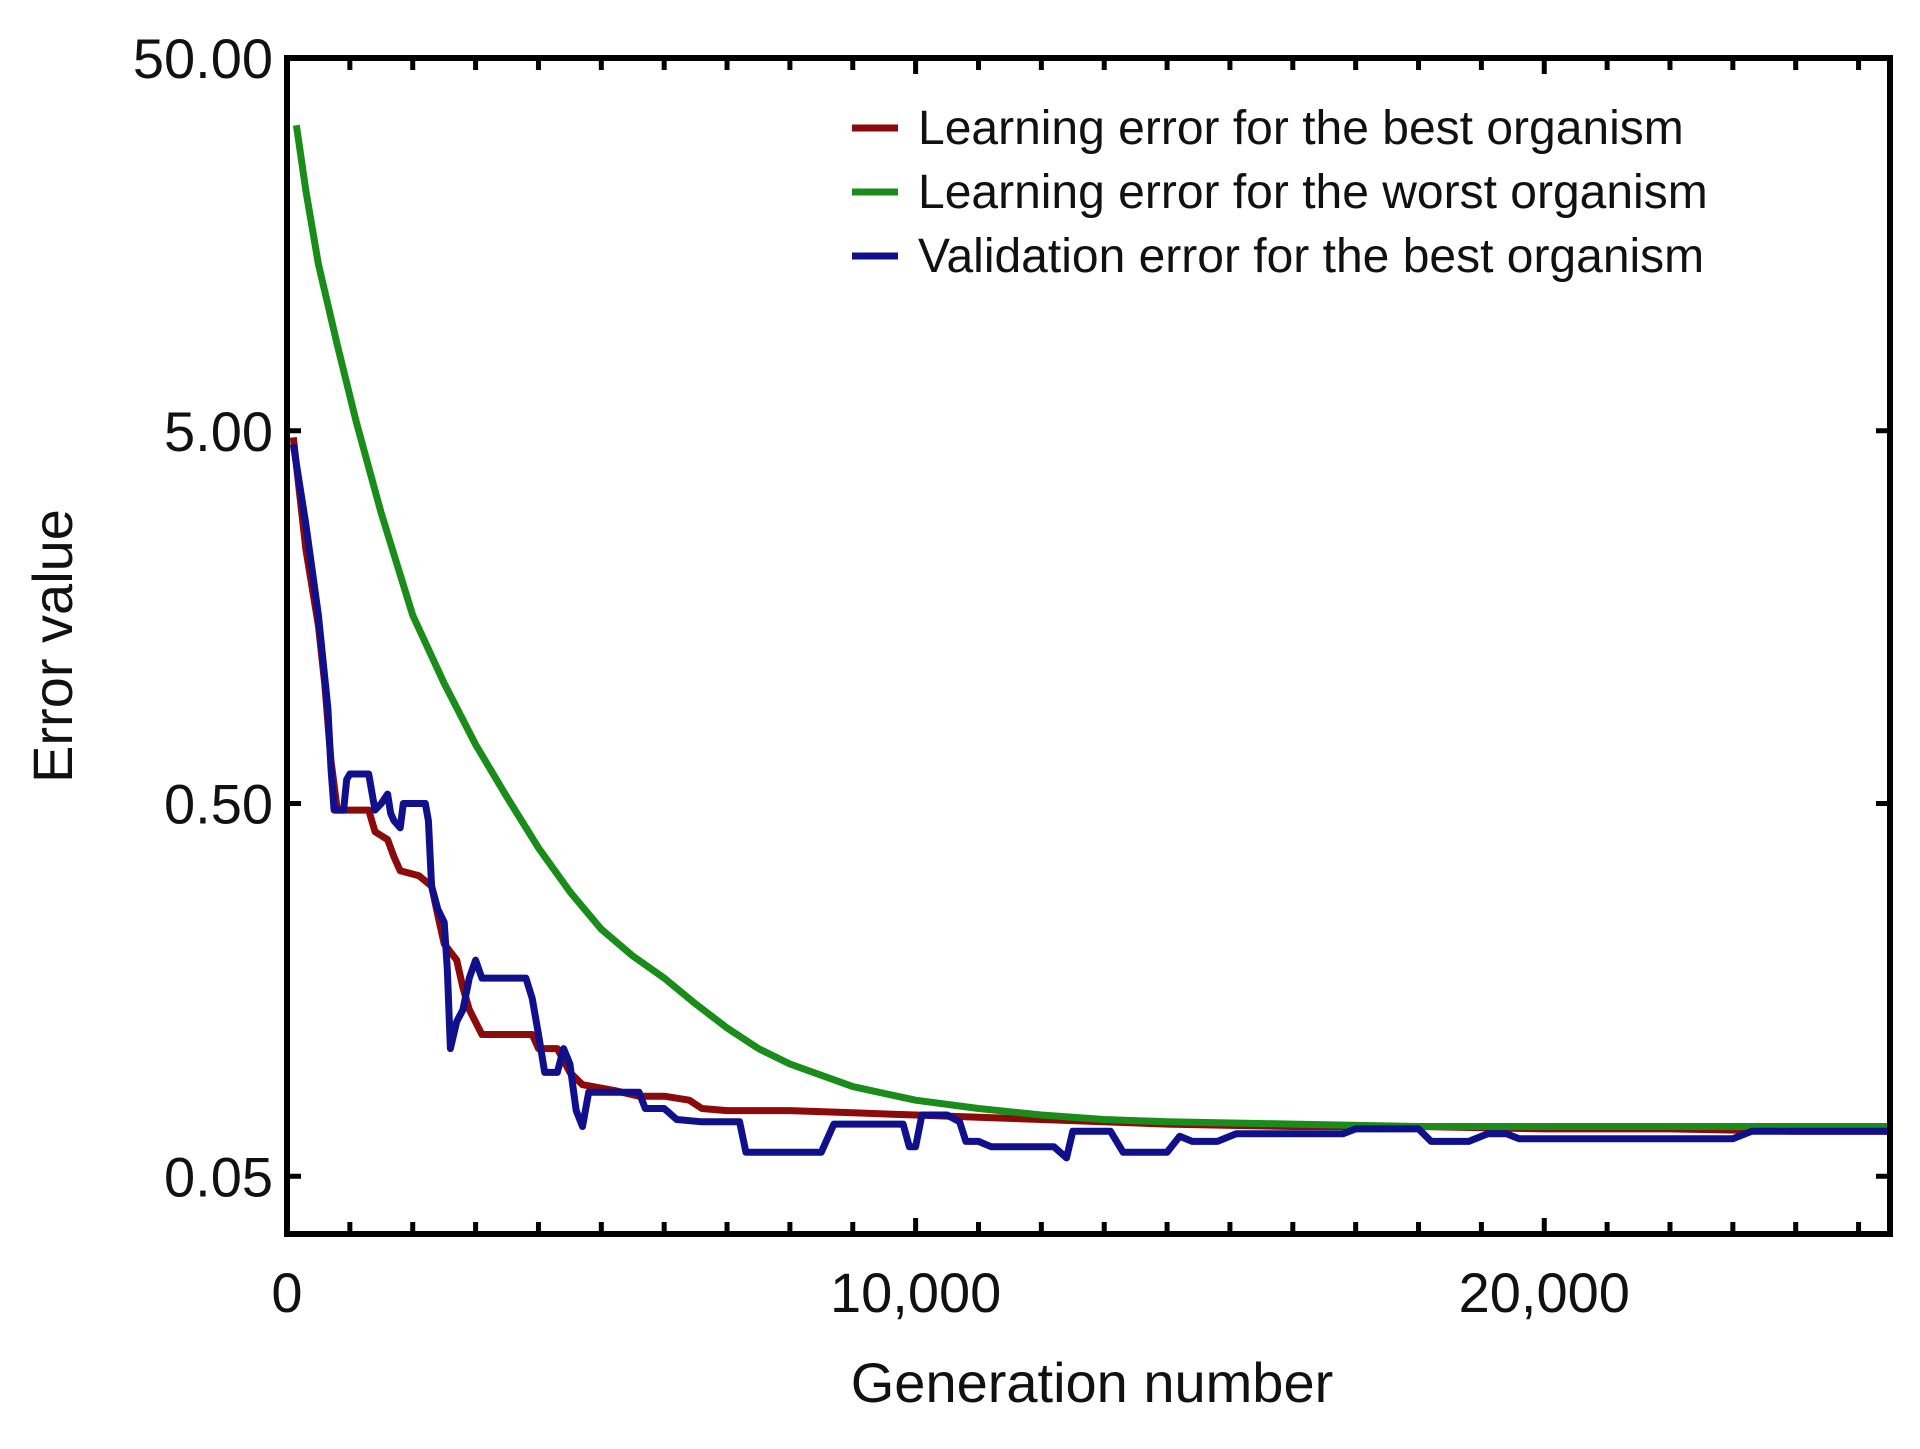 This screenshot has height=1449, width=1920. What do you see at coordinates (52, 646) in the screenshot?
I see `y-axis-title: Error value` at bounding box center [52, 646].